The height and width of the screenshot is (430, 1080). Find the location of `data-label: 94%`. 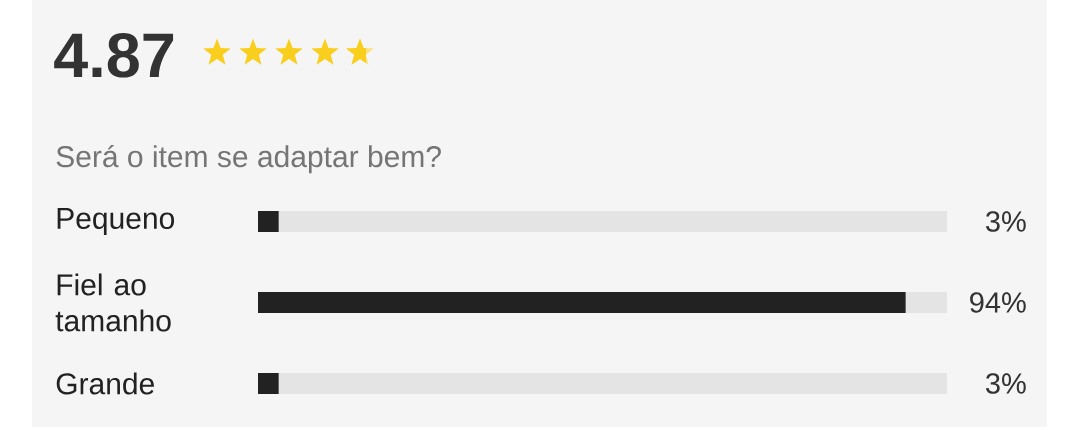

data-label: 94% is located at coordinates (998, 302).